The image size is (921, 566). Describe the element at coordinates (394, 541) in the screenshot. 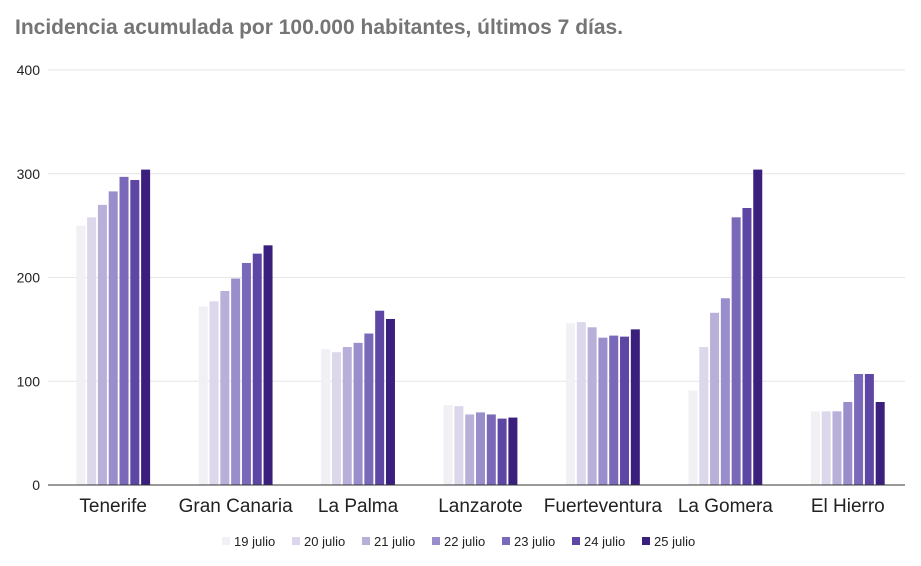

I see `legend-label: 21 julio` at that location.